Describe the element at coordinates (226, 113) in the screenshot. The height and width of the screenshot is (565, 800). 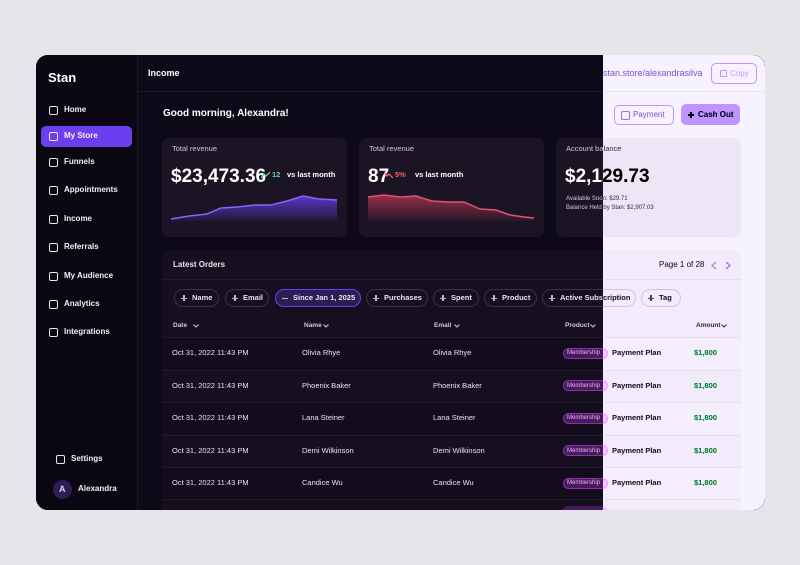
I see `greeting: Good morning, Alexandra!` at that location.